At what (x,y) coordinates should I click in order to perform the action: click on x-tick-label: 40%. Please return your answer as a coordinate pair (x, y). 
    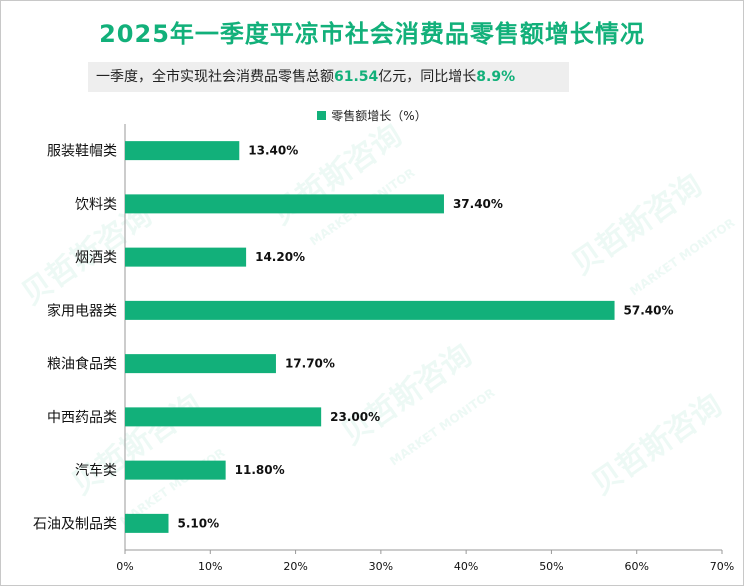
    Looking at the image, I should click on (466, 566).